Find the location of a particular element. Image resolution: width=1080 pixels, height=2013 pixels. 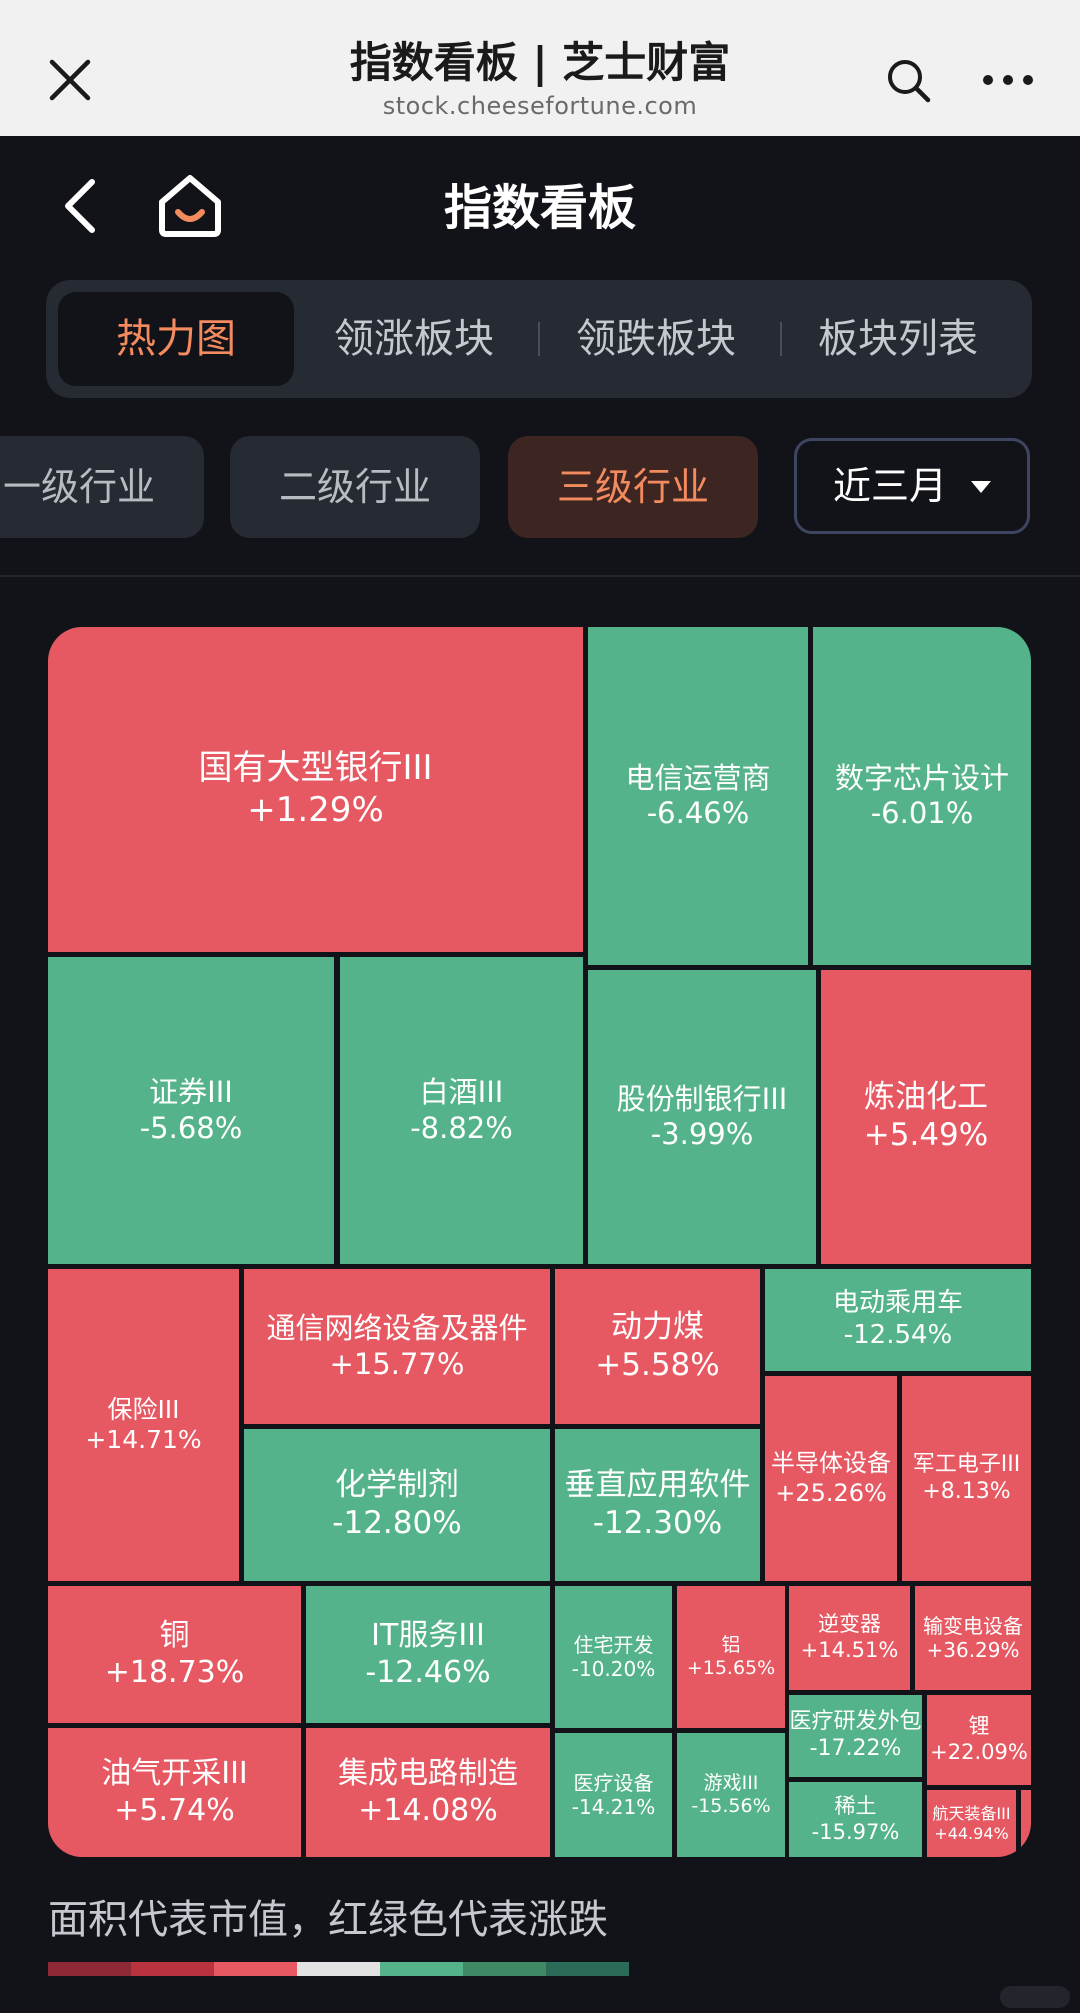

treemap-cell: 国有大型银行III +1.29% is located at coordinates (315, 789).